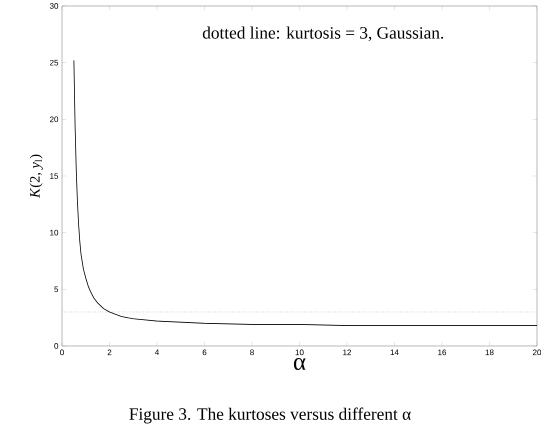  What do you see at coordinates (36, 176) in the screenshot?
I see `y-axis-title: K(2, y$_{l}$)` at bounding box center [36, 176].